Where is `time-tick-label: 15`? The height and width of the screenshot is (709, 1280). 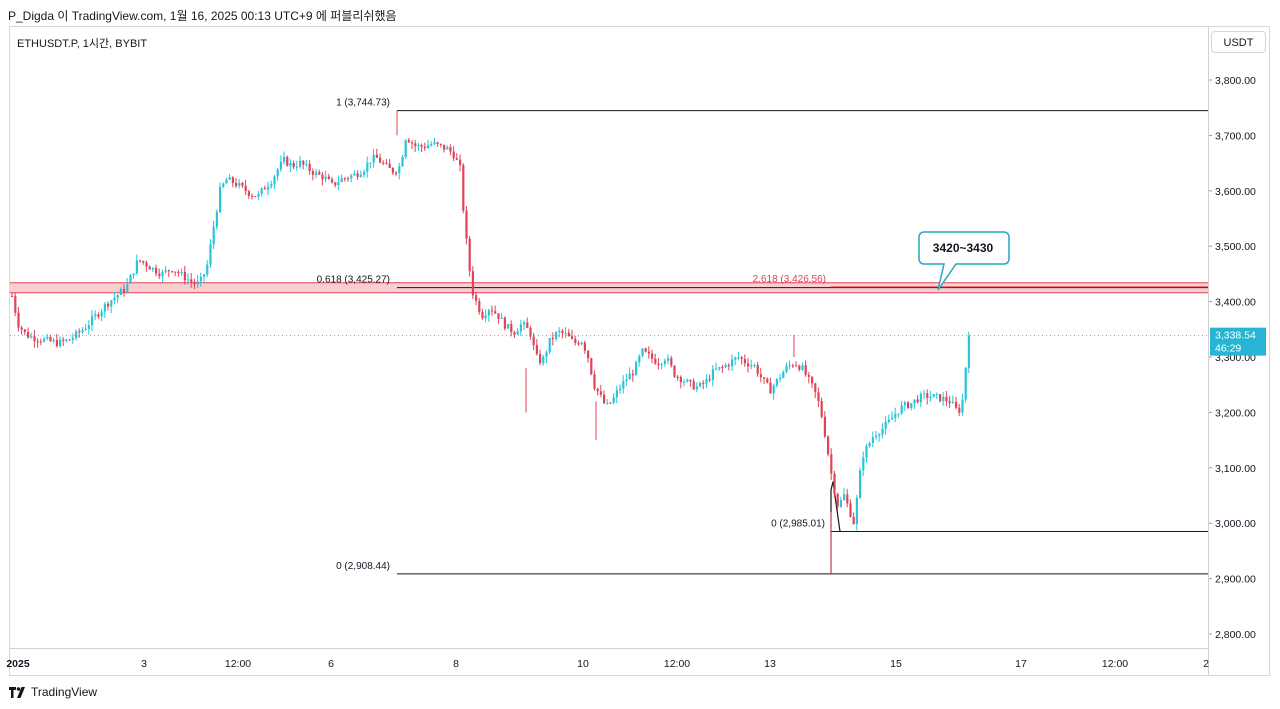 time-tick-label: 15 is located at coordinates (896, 664).